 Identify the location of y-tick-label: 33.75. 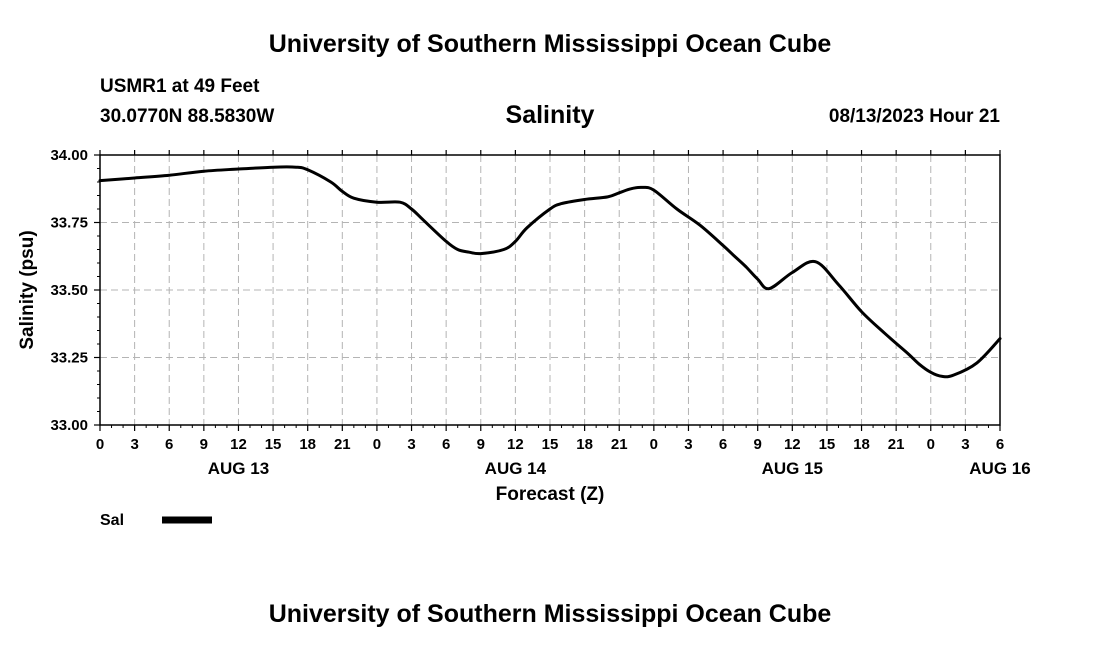
(69, 223).